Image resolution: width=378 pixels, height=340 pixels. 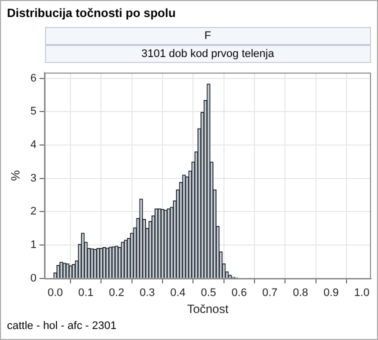 I want to click on y-tick-label: 6, so click(x=33, y=78).